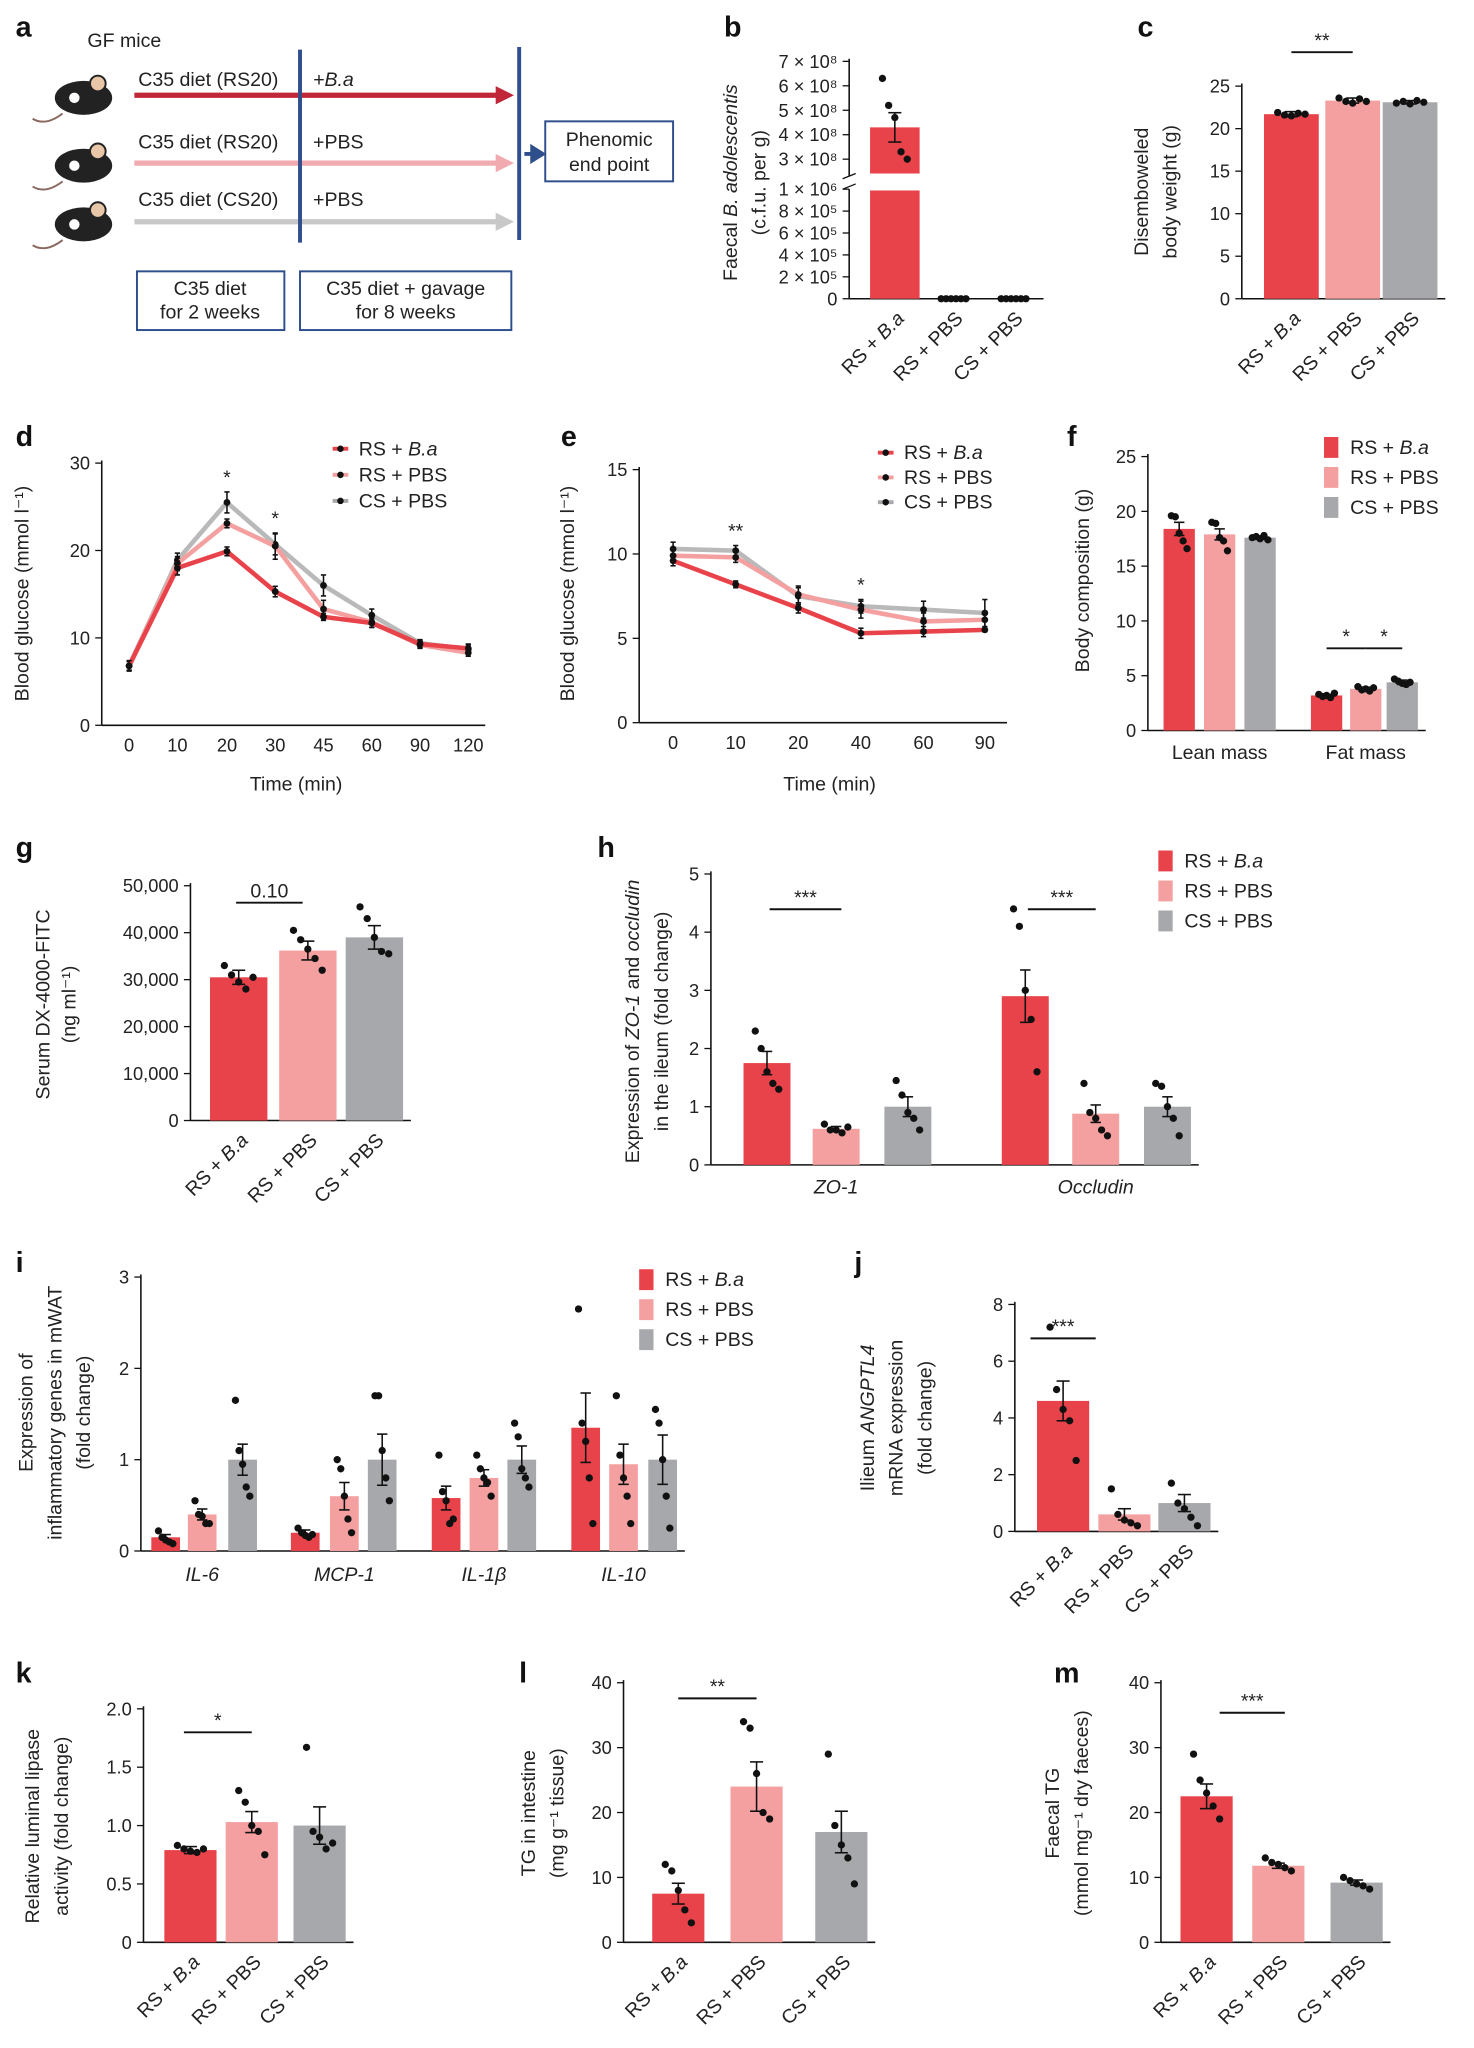  Describe the element at coordinates (1252, 1702) in the screenshot. I see `significance-label: ***` at that location.